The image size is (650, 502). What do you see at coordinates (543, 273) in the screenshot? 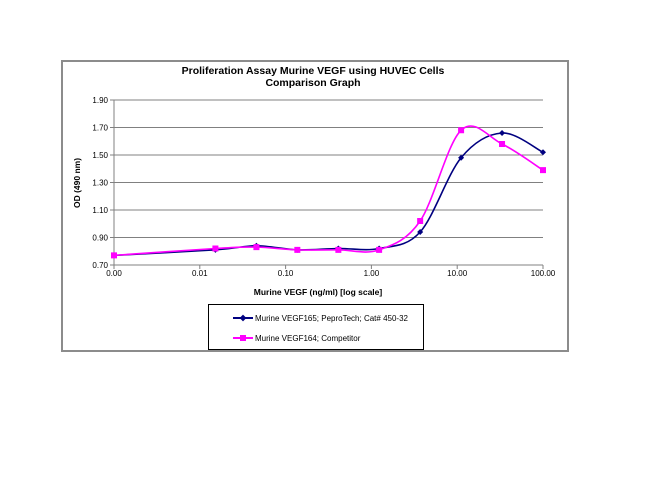
I see `svg-text: 100.00` at bounding box center [543, 273].